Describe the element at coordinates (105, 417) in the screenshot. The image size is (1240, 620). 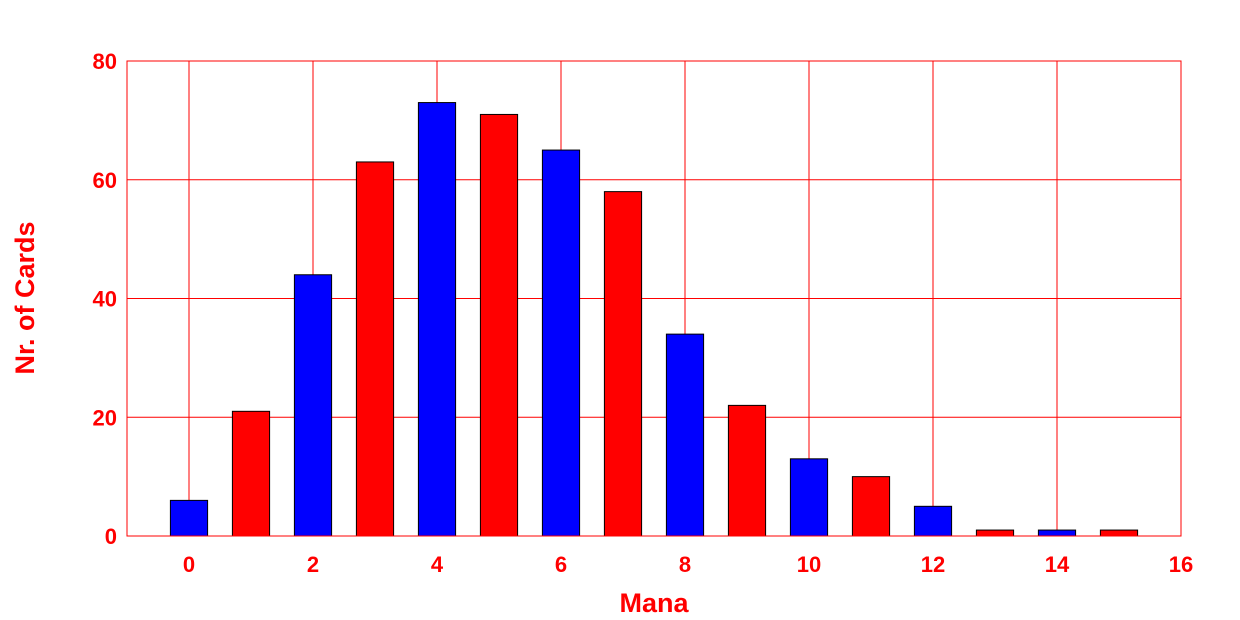
I see `y-tick-label-20: 20` at that location.